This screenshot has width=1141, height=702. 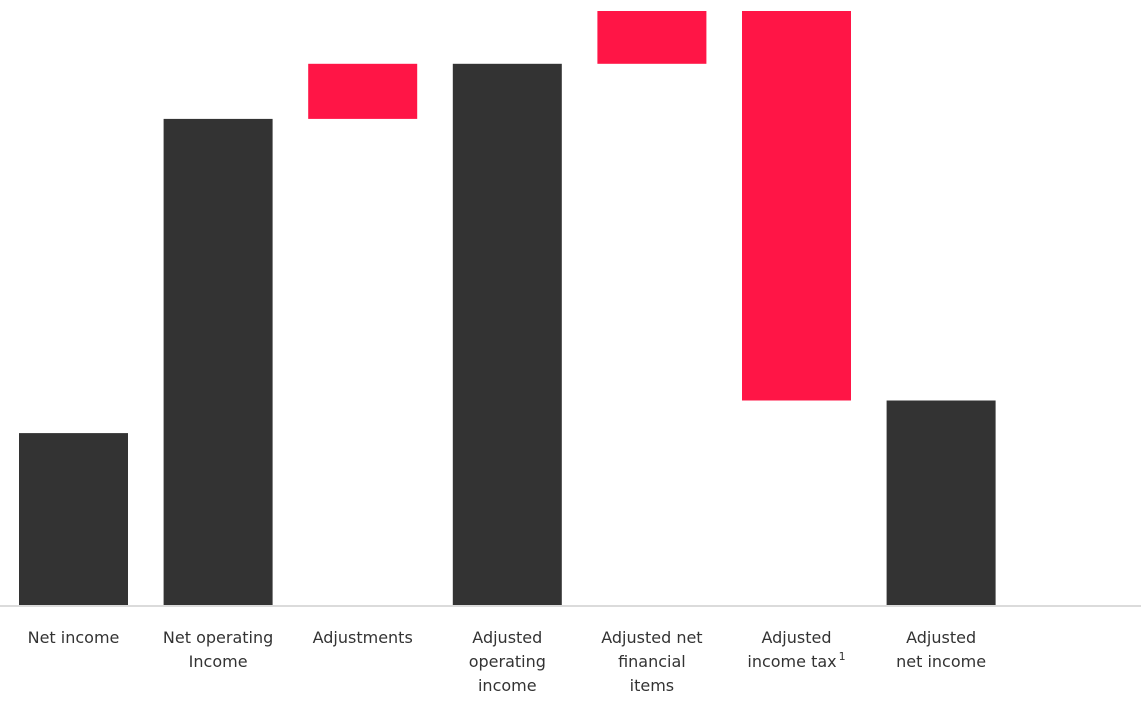 I want to click on x-tick-label: Adjusted operating income, so click(x=507, y=661).